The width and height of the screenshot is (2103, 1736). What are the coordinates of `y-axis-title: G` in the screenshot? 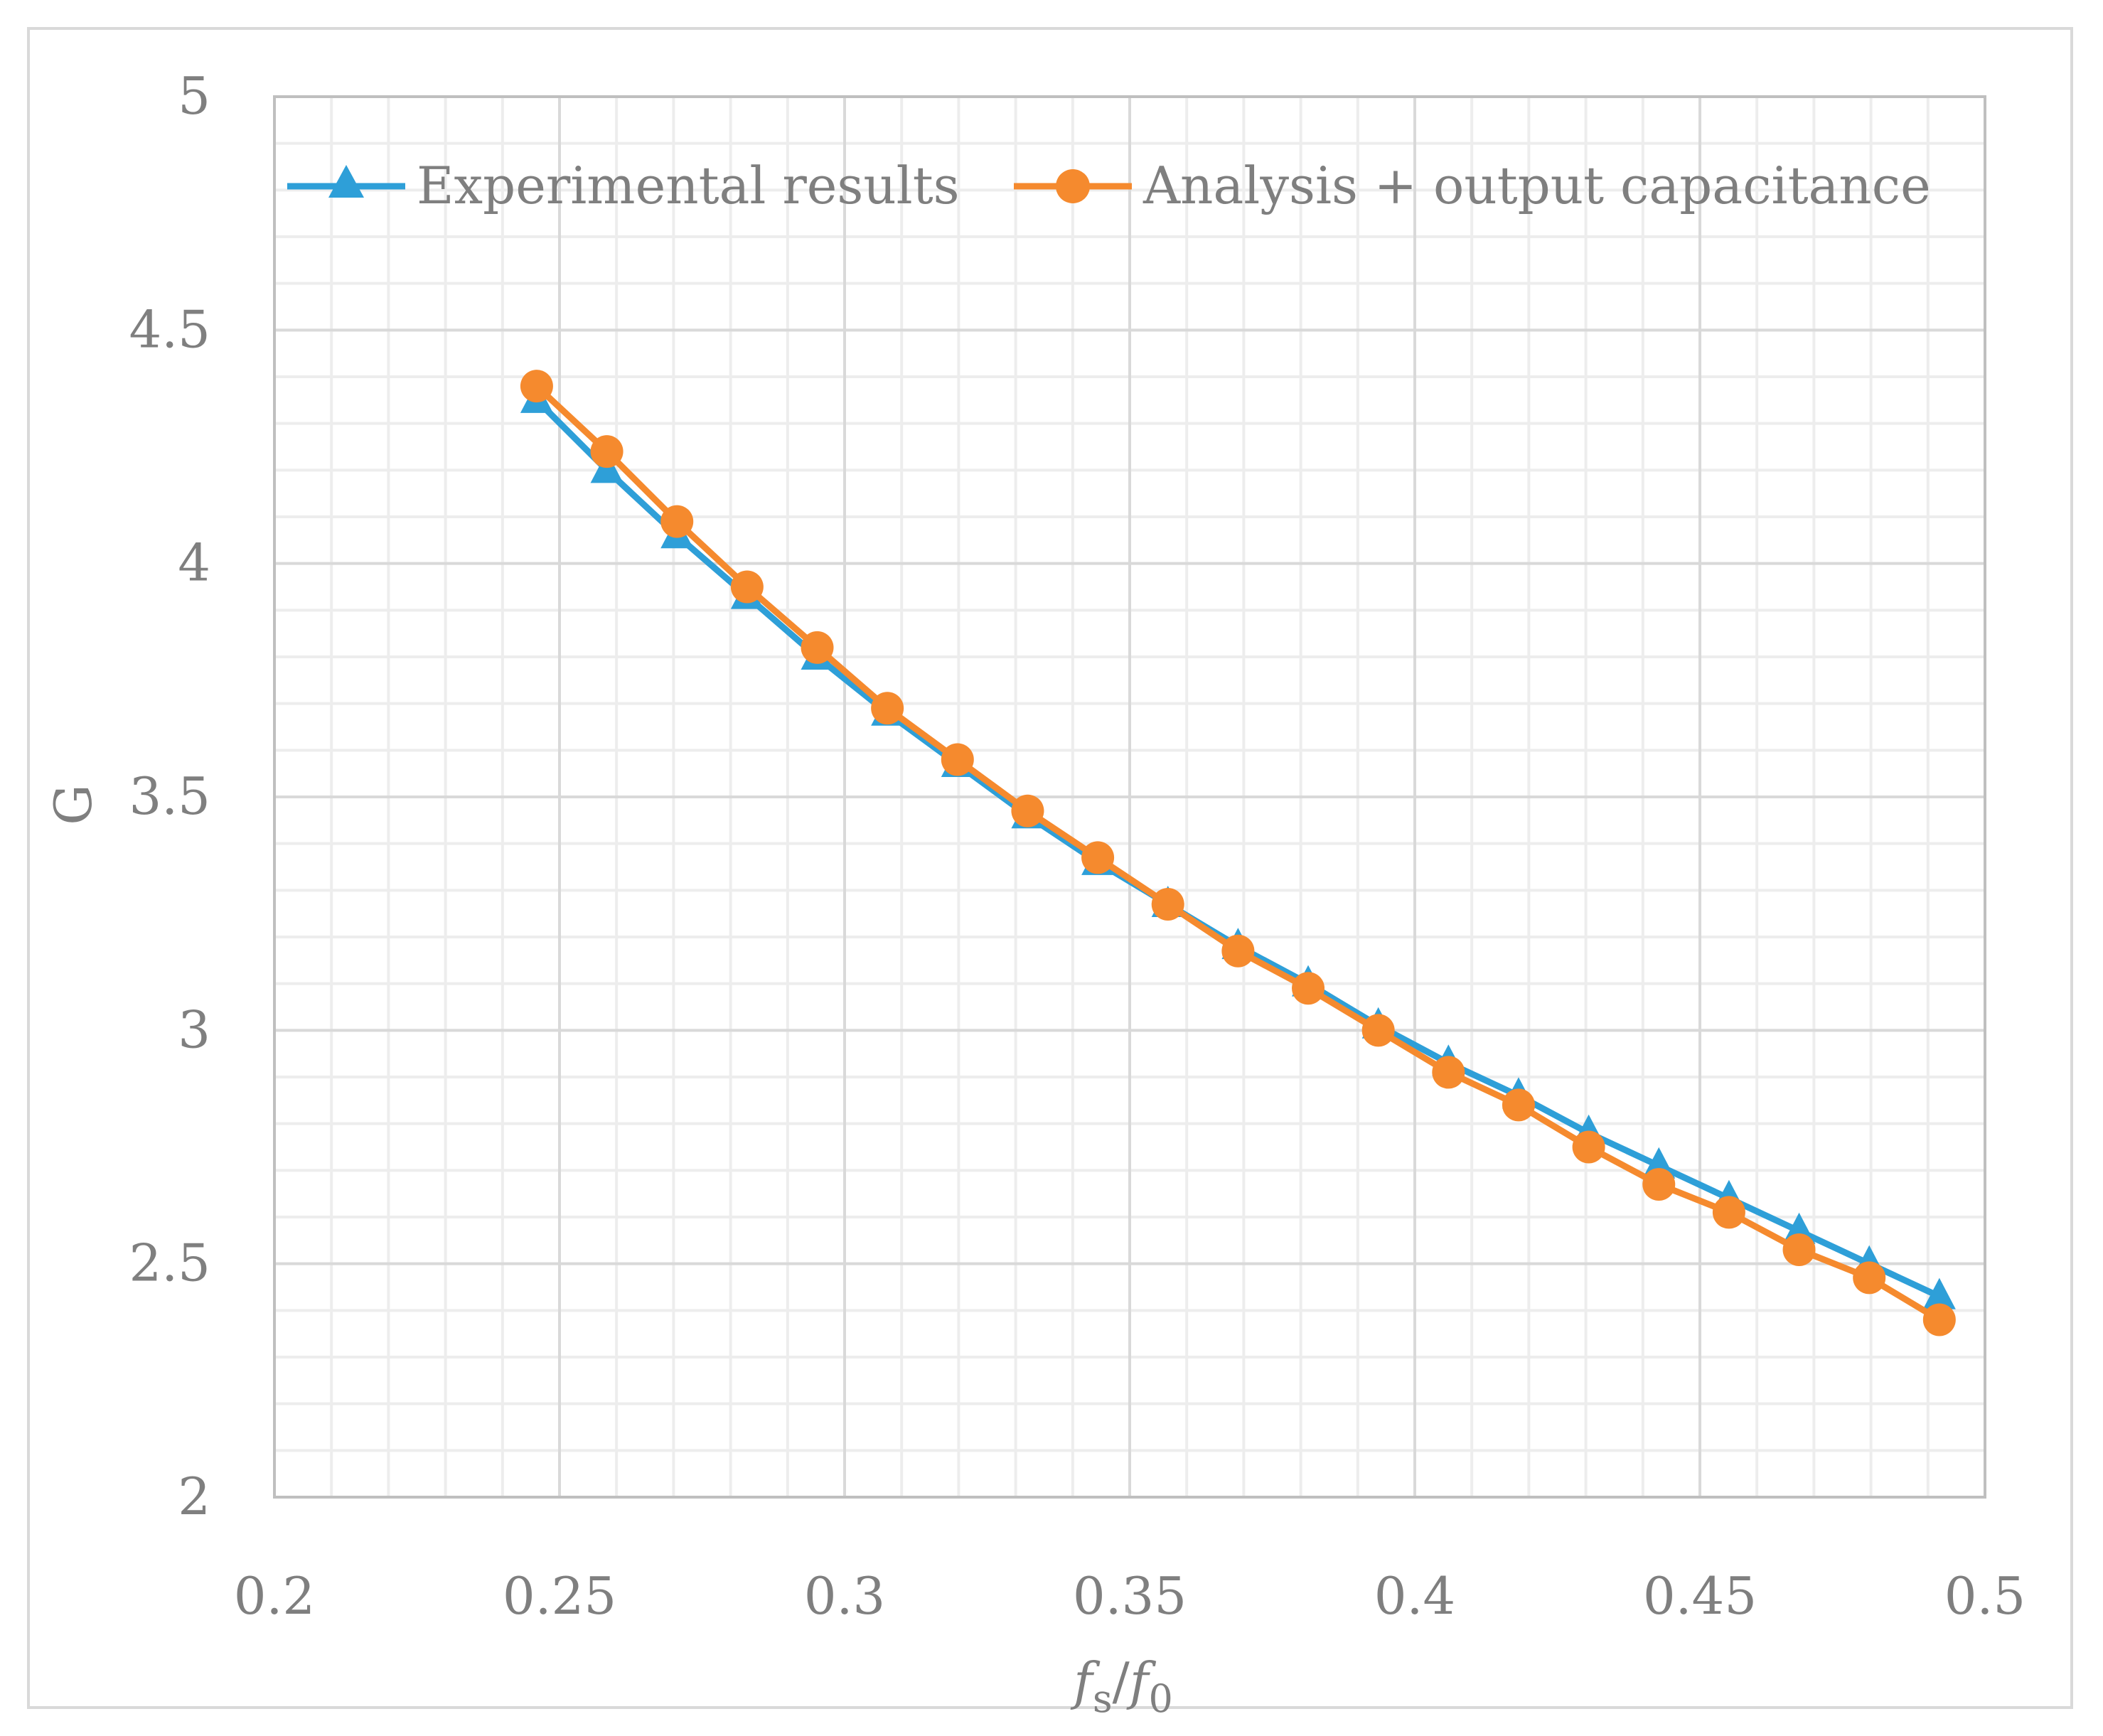 It's located at (73, 804).